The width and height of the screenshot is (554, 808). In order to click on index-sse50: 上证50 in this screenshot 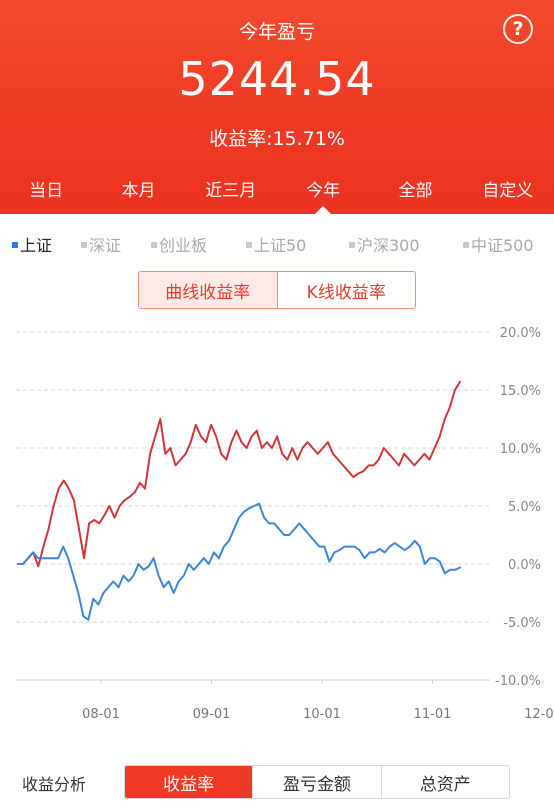, I will do `click(276, 244)`.